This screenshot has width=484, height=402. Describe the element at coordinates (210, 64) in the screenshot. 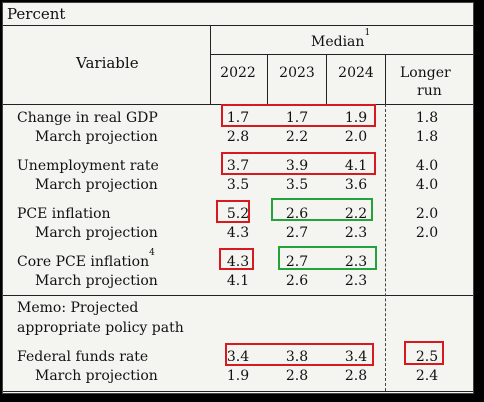

I see `col-divider-variable` at that location.